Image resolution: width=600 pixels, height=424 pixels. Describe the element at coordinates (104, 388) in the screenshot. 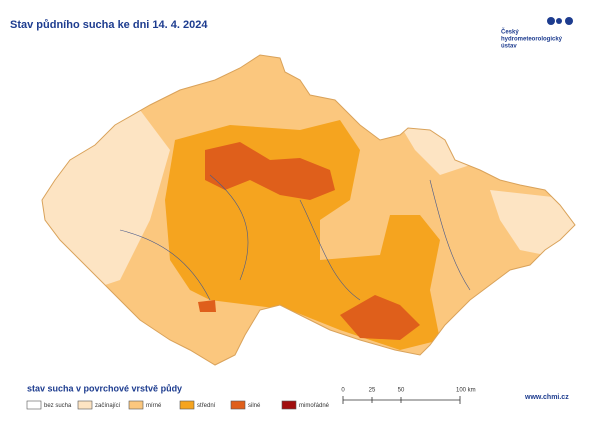

I see `legend-title: stav sucha v povrchové vrstvě půdy` at that location.